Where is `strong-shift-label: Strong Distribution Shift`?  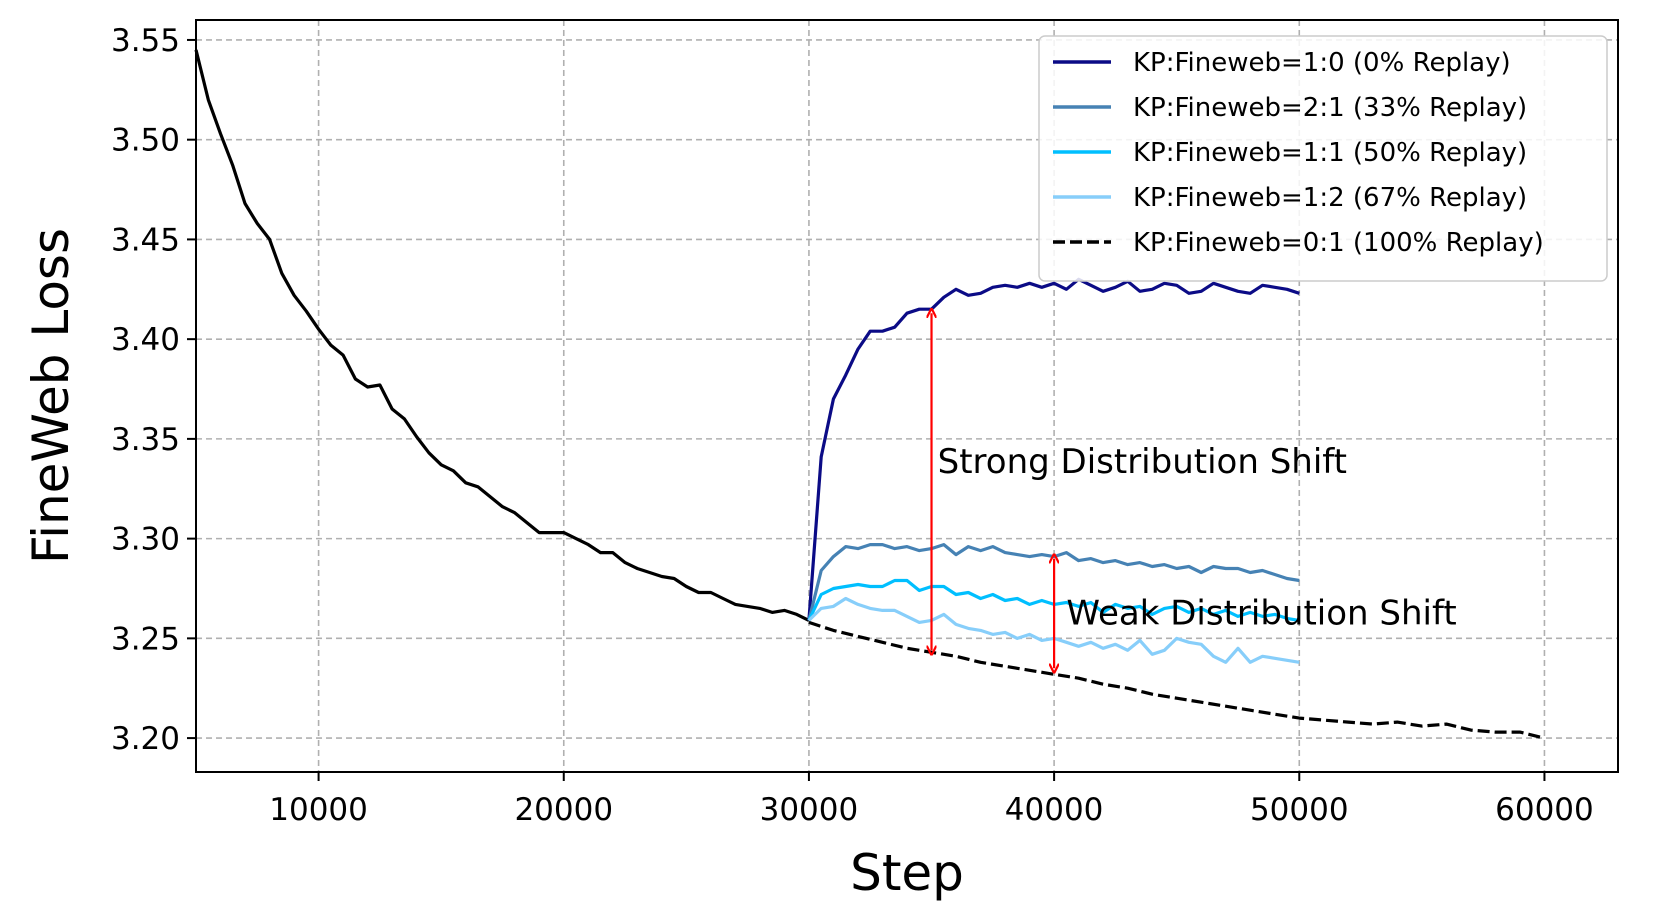
strong-shift-label: Strong Distribution Shift is located at coordinates (1142, 462).